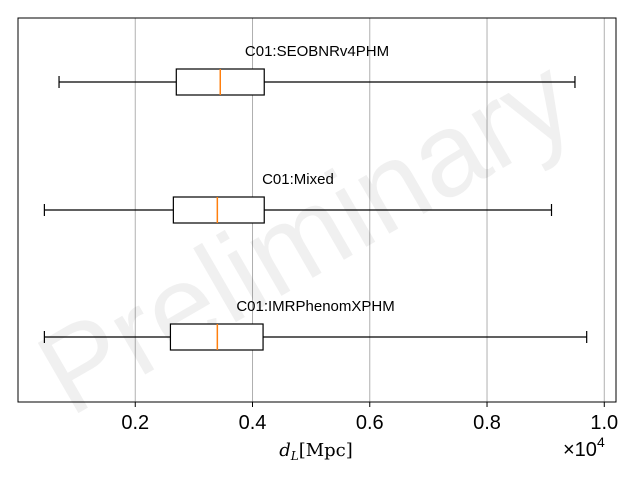  Describe the element at coordinates (298, 179) in the screenshot. I see `series-label: C01:Mixed` at that location.